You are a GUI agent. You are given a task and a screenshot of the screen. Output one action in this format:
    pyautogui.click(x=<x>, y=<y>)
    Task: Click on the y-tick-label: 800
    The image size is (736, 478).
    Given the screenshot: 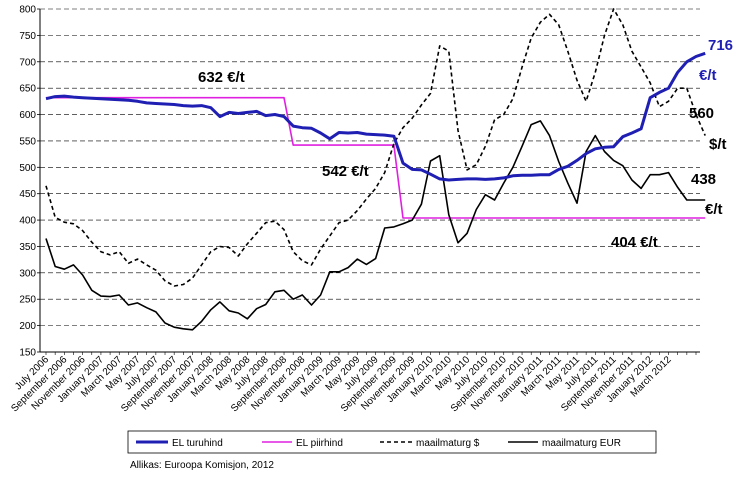 What is the action you would take?
    pyautogui.click(x=27, y=10)
    